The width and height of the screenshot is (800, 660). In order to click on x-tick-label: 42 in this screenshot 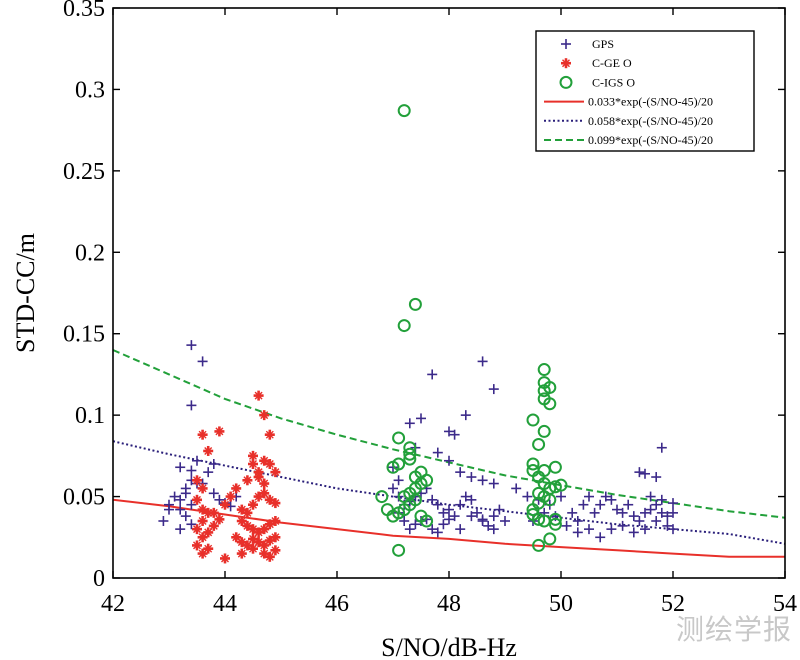, I will do `click(113, 604)`.